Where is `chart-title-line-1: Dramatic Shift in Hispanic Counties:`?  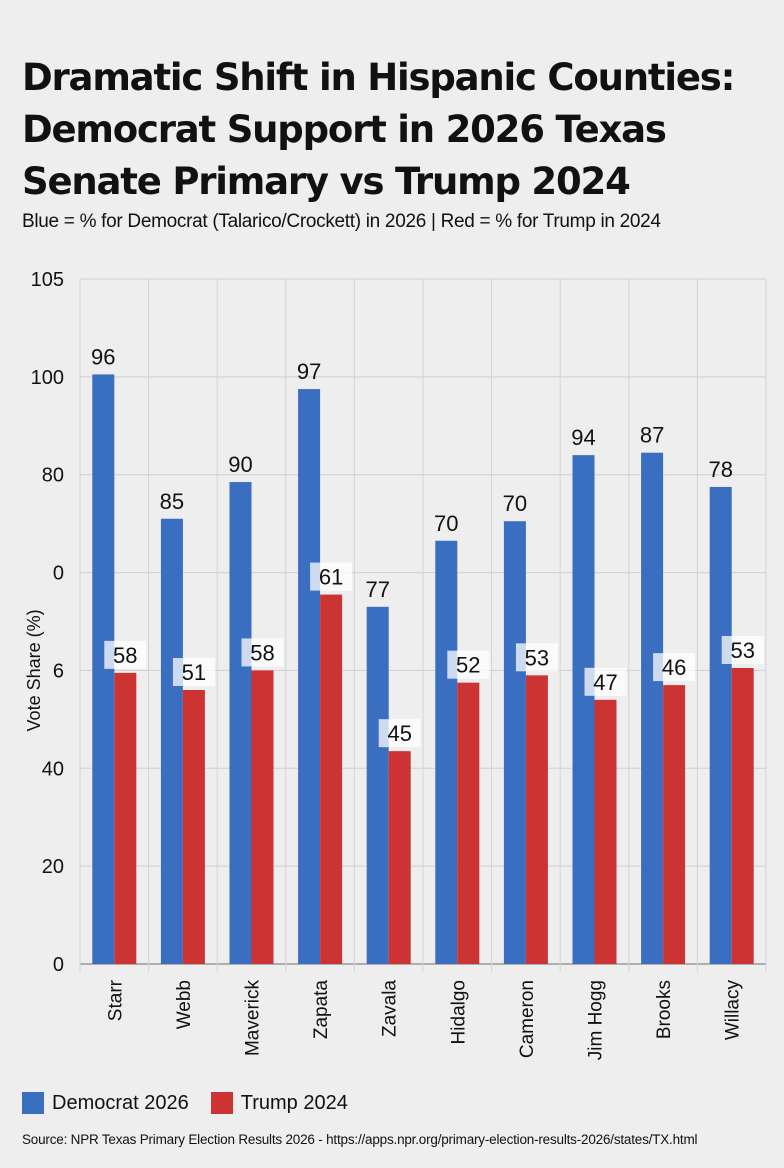 chart-title-line-1: Dramatic Shift in Hispanic Counties: is located at coordinates (378, 77).